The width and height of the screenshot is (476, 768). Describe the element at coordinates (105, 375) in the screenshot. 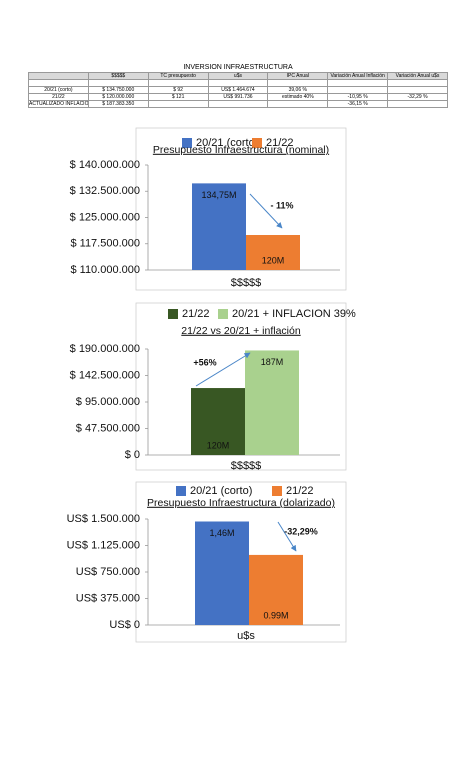

I see `y-tick-label: $ 142.500.000` at that location.